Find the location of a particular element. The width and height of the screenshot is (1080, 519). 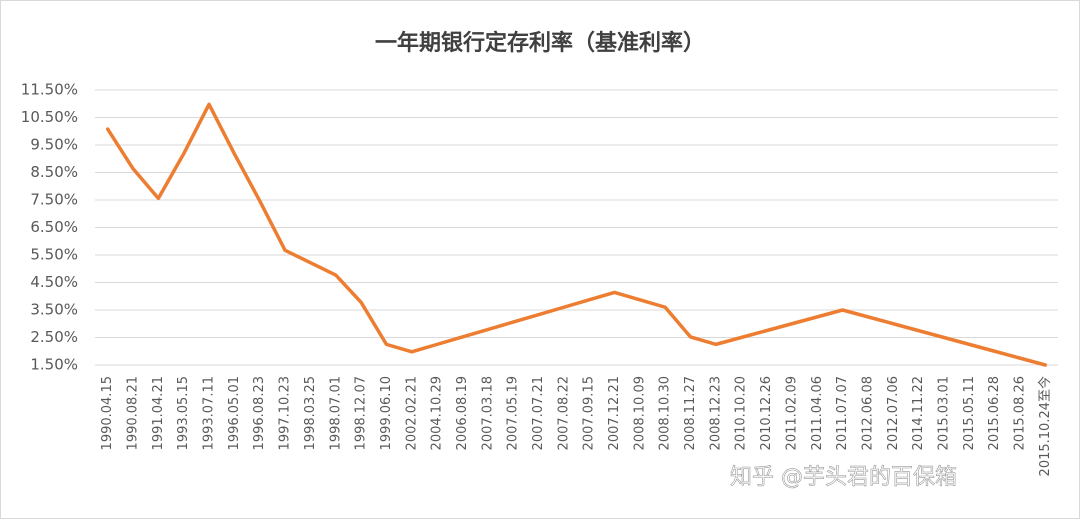

y-tick-label: 11.50% is located at coordinates (49, 90).